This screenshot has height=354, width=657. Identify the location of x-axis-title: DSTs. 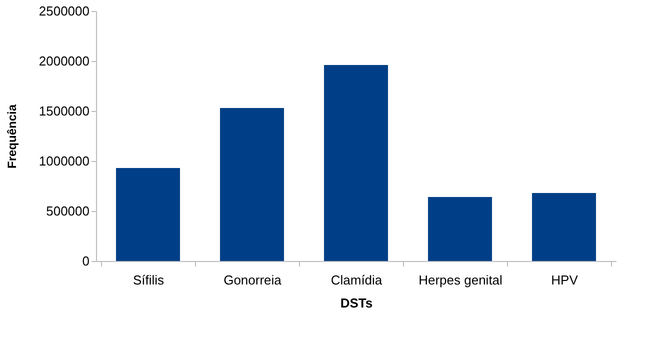
(356, 303).